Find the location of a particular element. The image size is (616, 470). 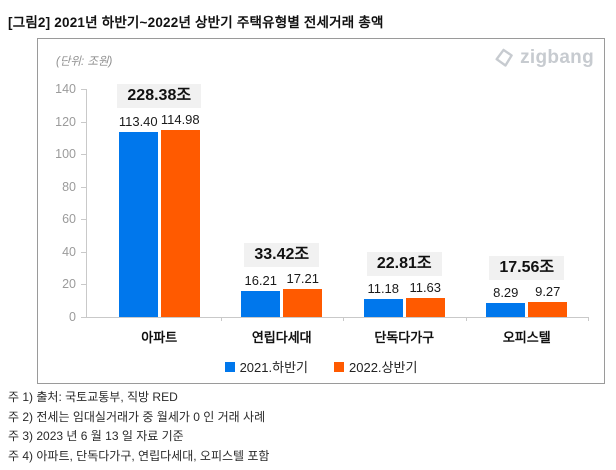

y-axis-line is located at coordinates (86, 203).